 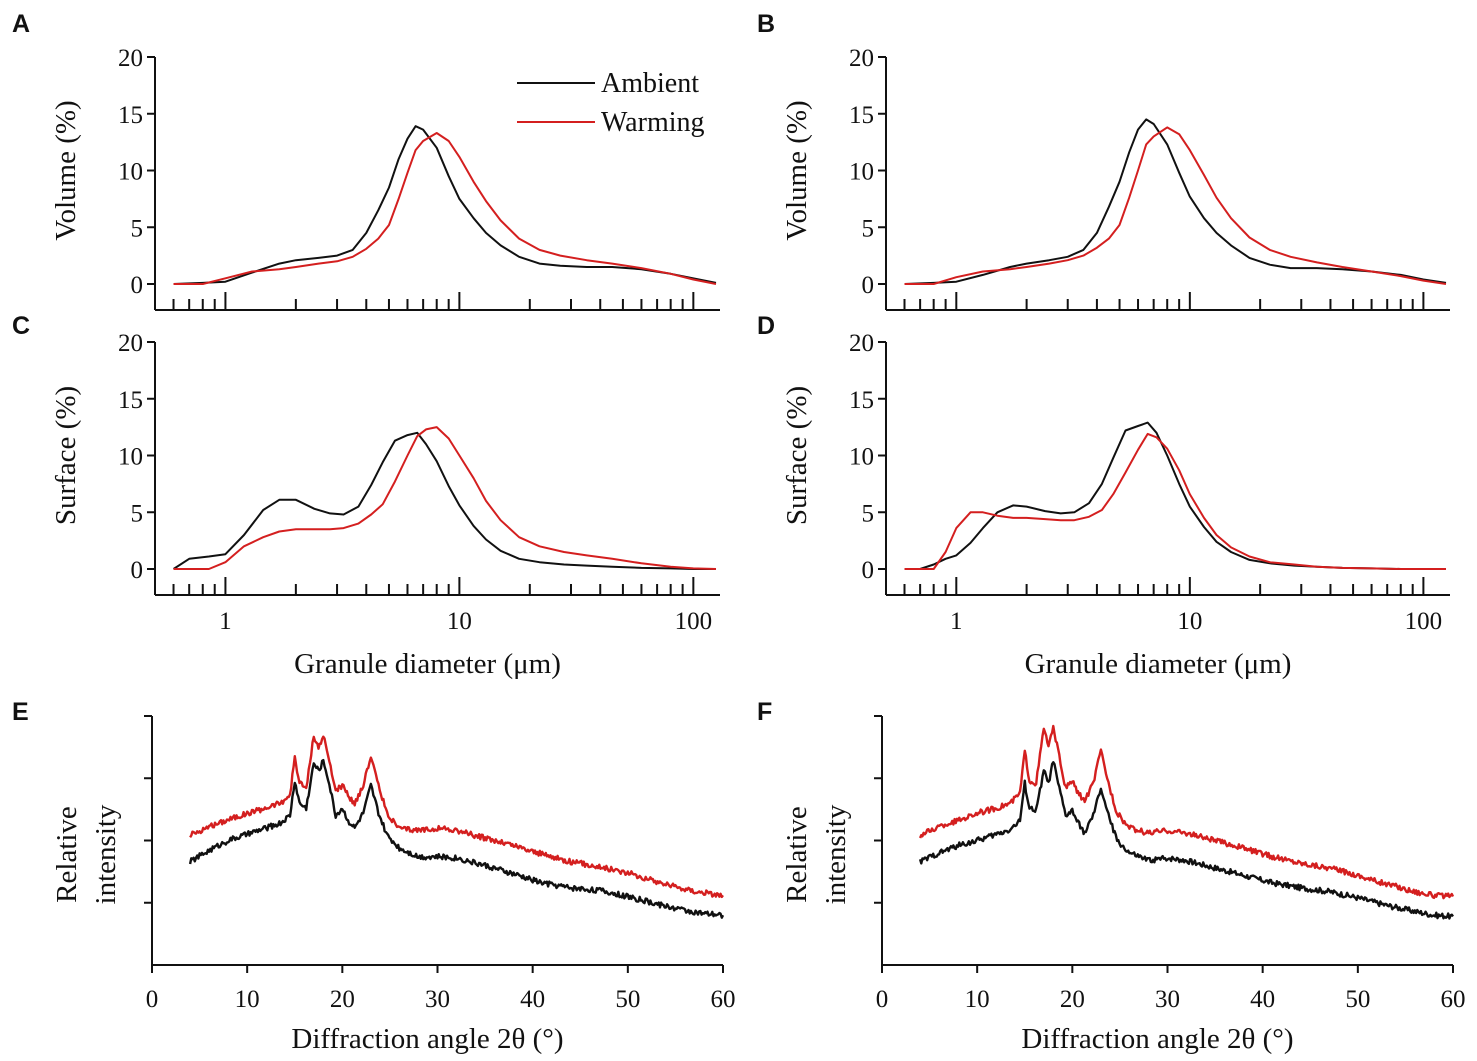 I want to click on panel-letter: C, so click(x=21, y=326).